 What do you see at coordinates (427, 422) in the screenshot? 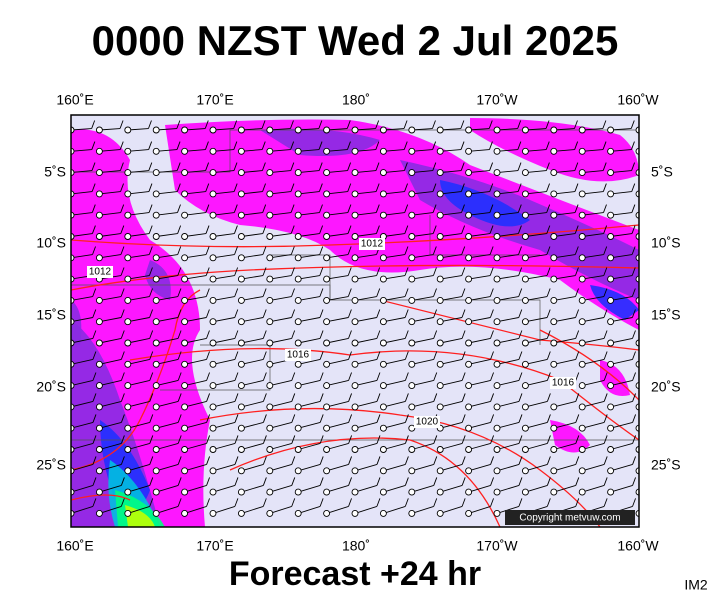
I see `isobar-label: 1020` at bounding box center [427, 422].